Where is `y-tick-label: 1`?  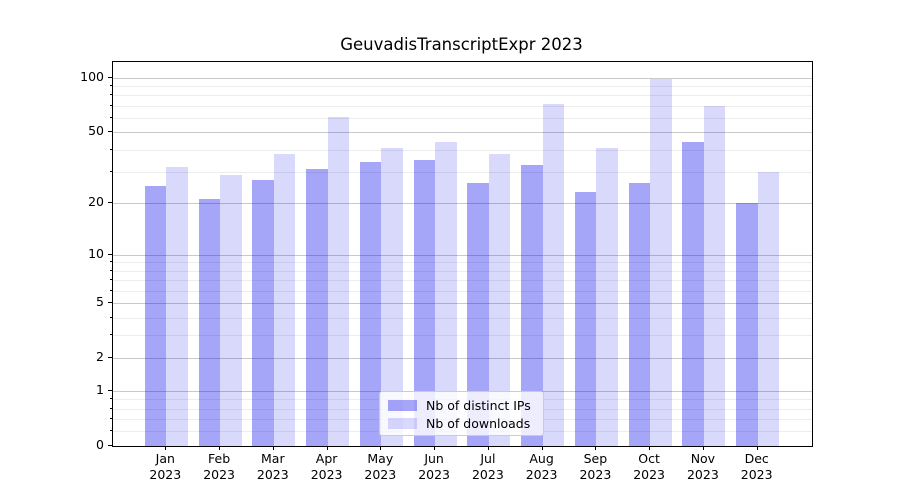 y-tick-label: 1 is located at coordinates (100, 389).